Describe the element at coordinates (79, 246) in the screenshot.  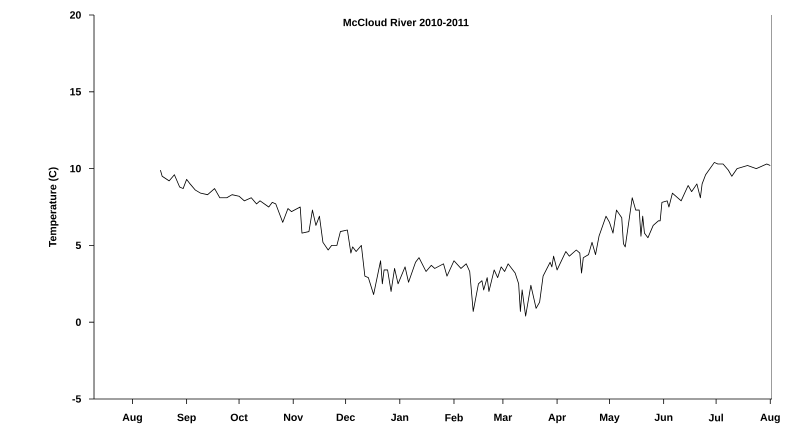
I see `y-tick-label: 5` at that location.